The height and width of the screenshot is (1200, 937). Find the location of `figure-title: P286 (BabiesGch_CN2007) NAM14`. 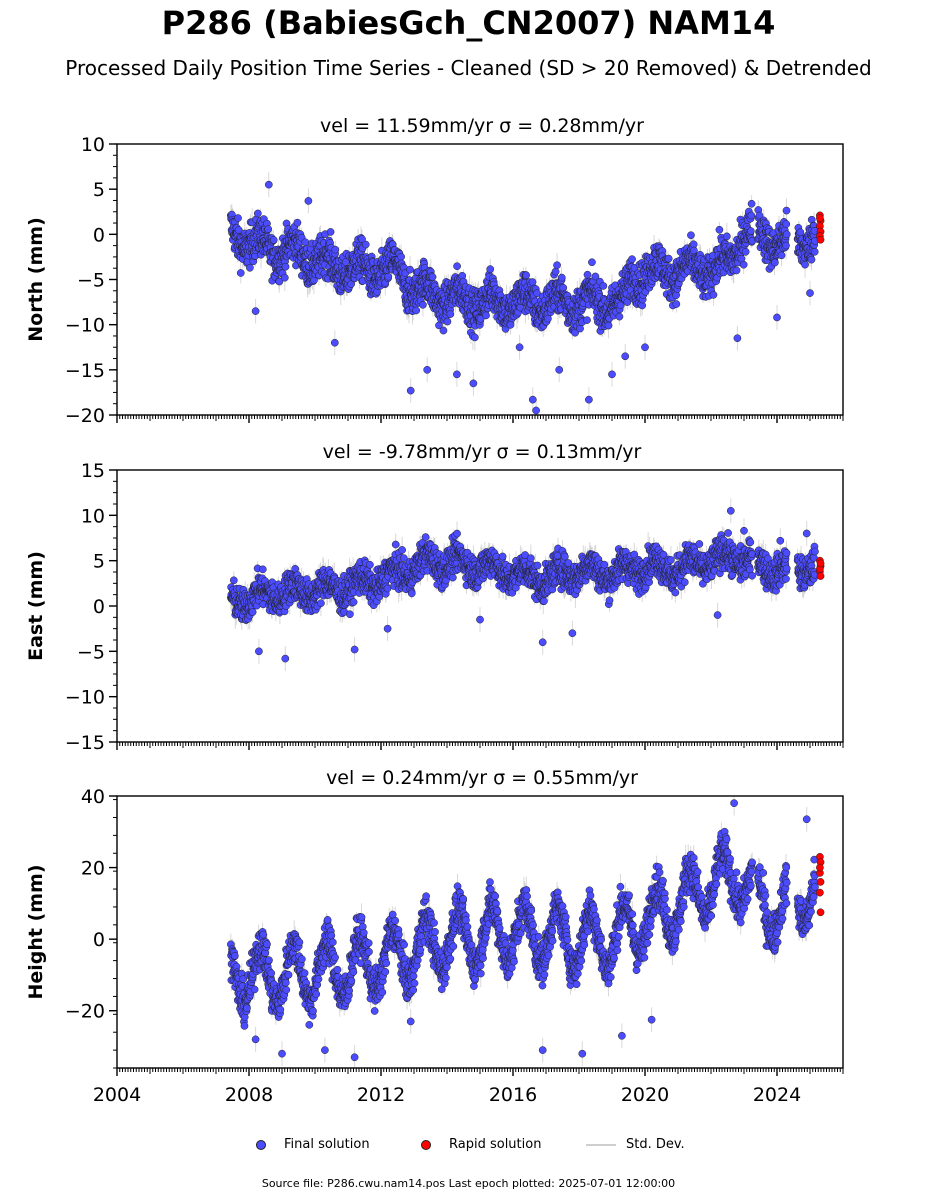

figure-title: P286 (BabiesGch_CN2007) NAM14 is located at coordinates (468, 23).